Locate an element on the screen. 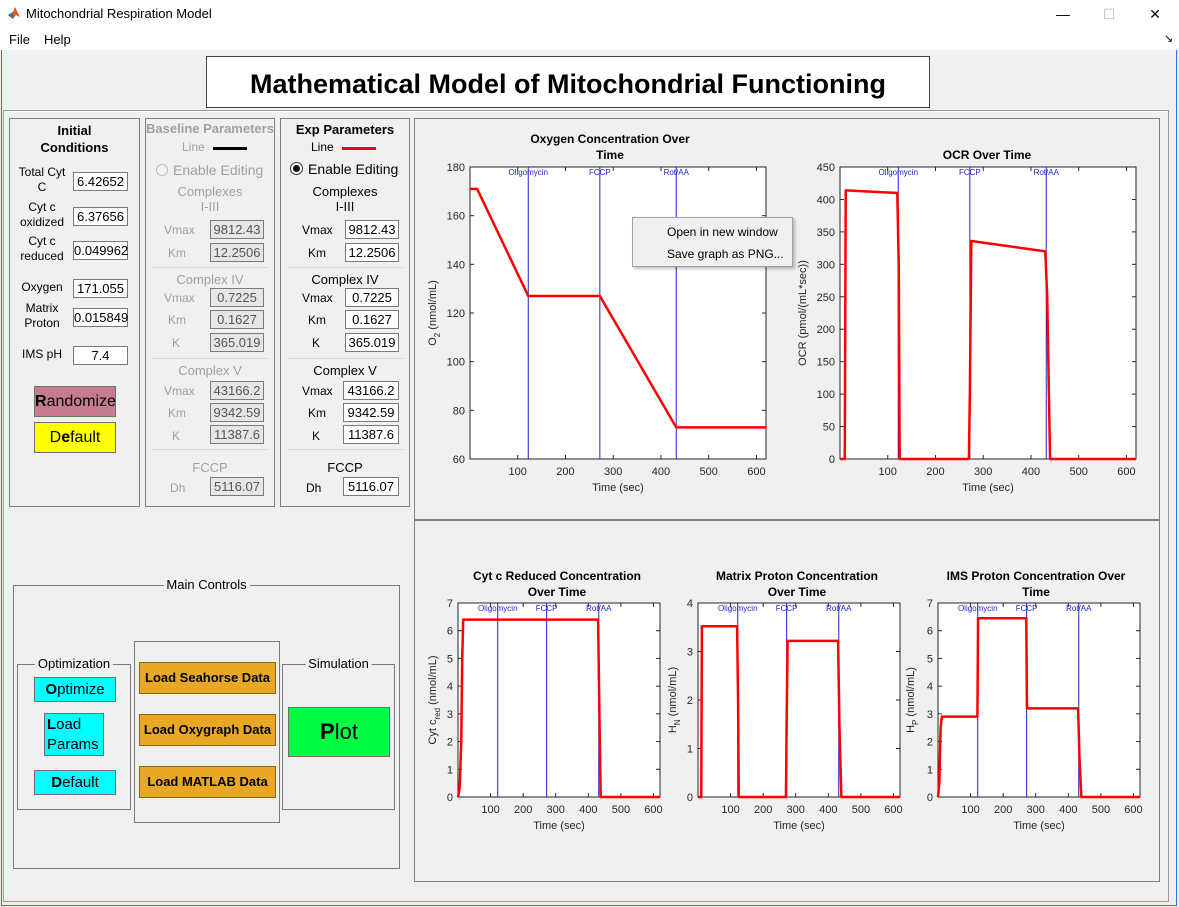 This screenshot has width=1179, height=907. baseline-dh-label: Dh is located at coordinates (178, 488).